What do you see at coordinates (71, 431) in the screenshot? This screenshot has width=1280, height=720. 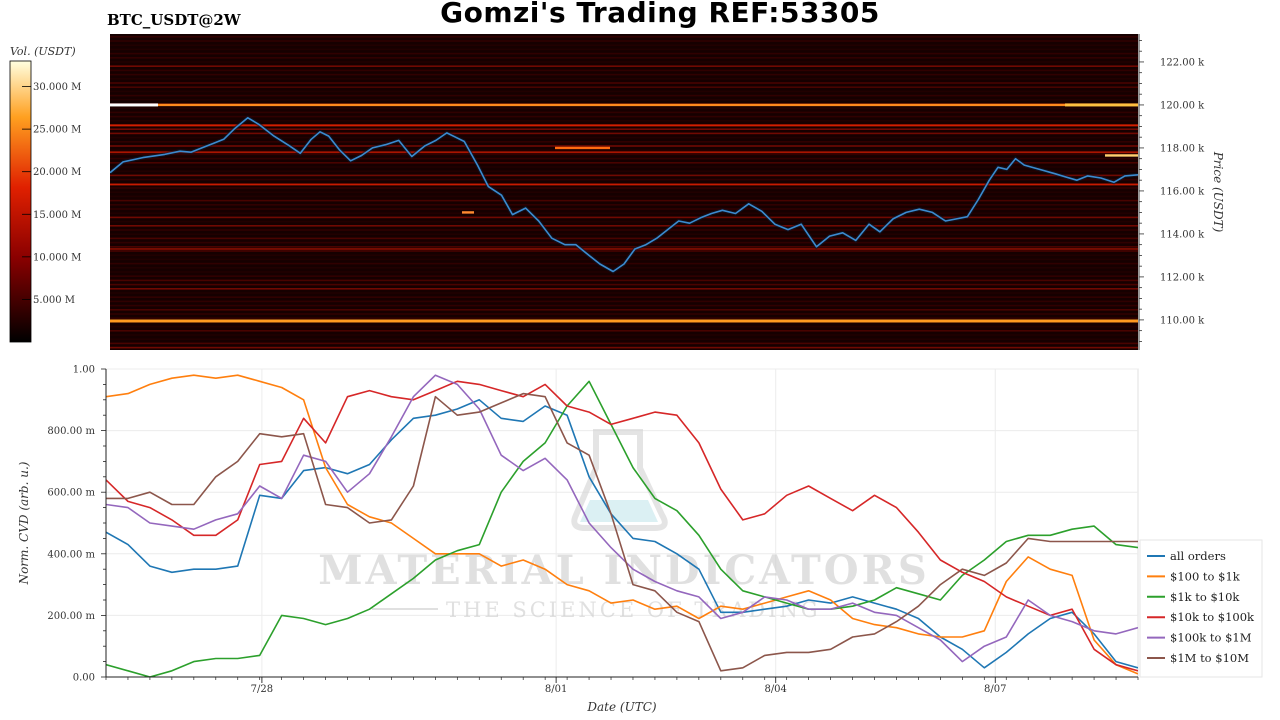 I see `cvd-y-tick-label: 800.00 m` at bounding box center [71, 431].